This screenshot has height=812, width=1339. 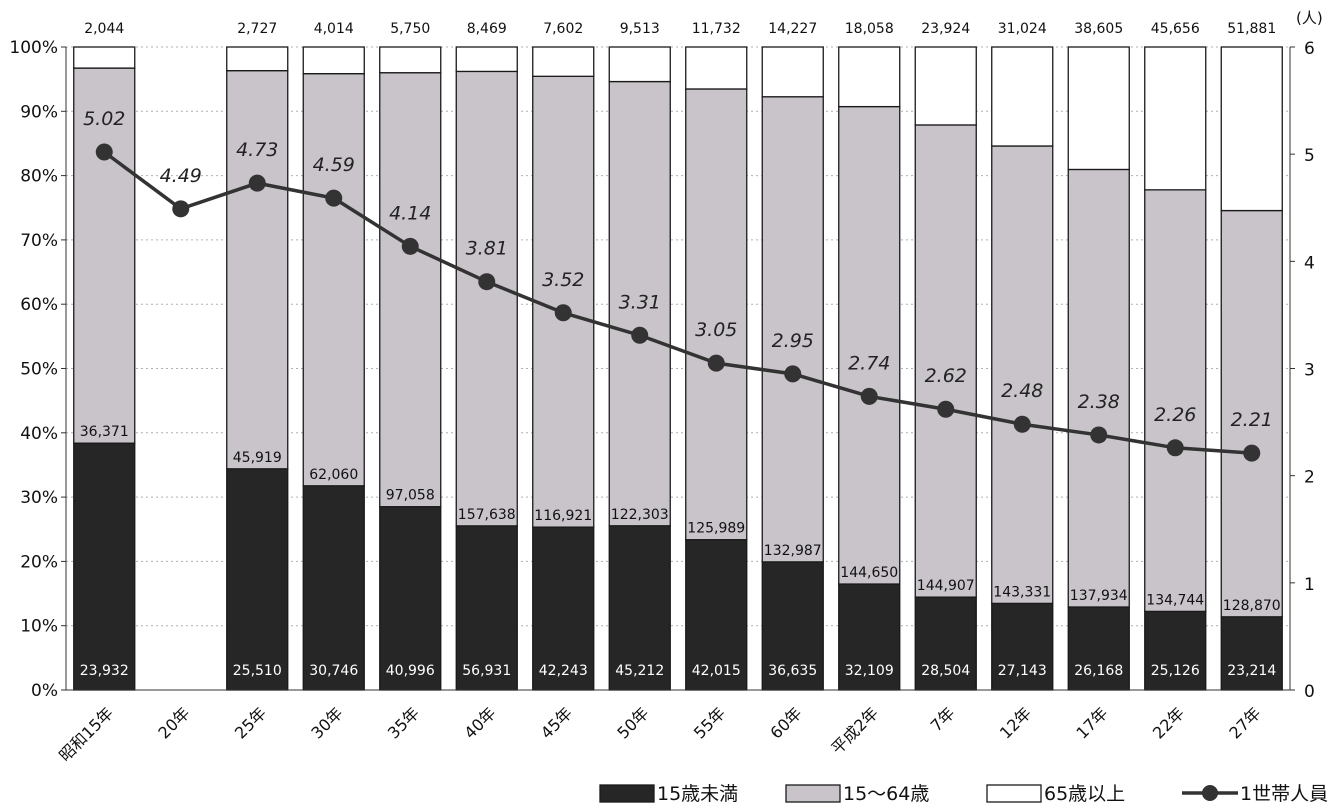 I want to click on bar-label-15to64: 157,638, so click(x=487, y=515).